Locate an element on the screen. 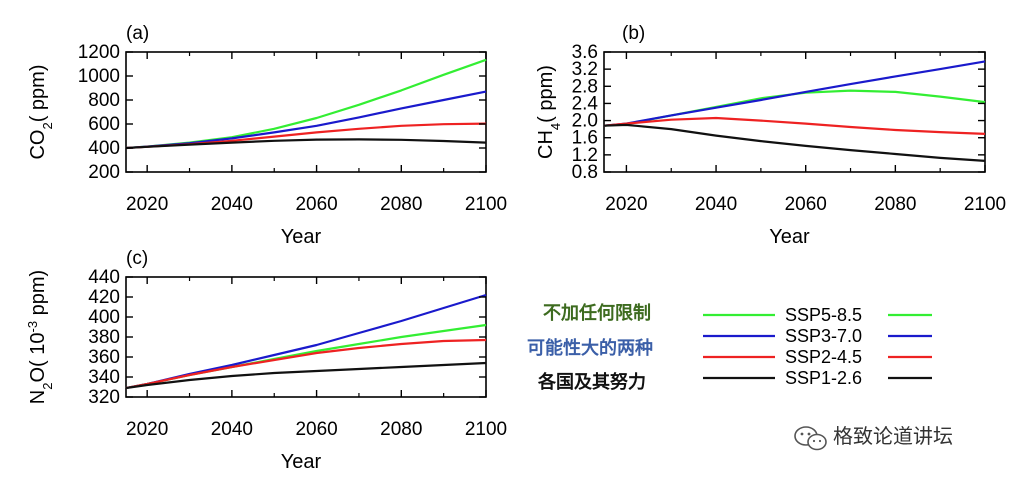  legend-label: SSP1-2.6 is located at coordinates (823, 378).